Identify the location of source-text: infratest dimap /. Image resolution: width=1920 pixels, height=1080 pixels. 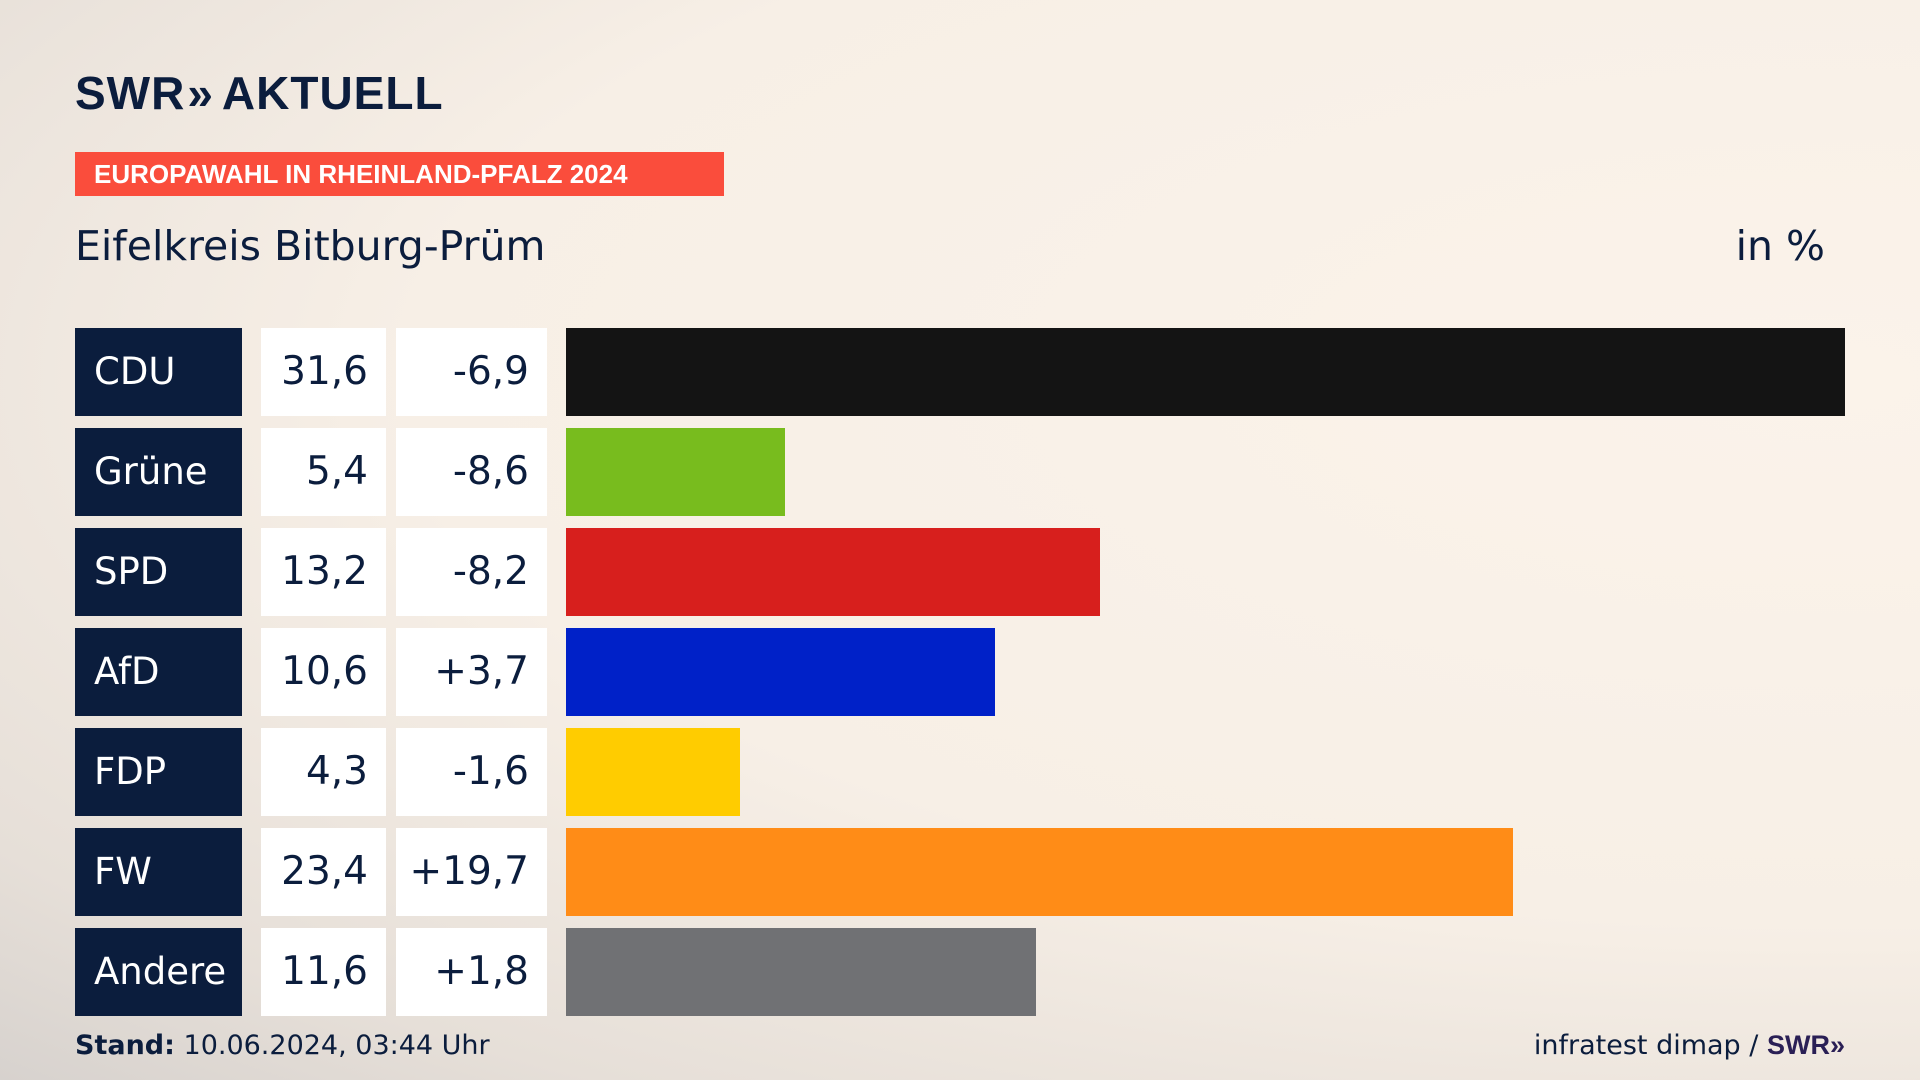
(1646, 1045).